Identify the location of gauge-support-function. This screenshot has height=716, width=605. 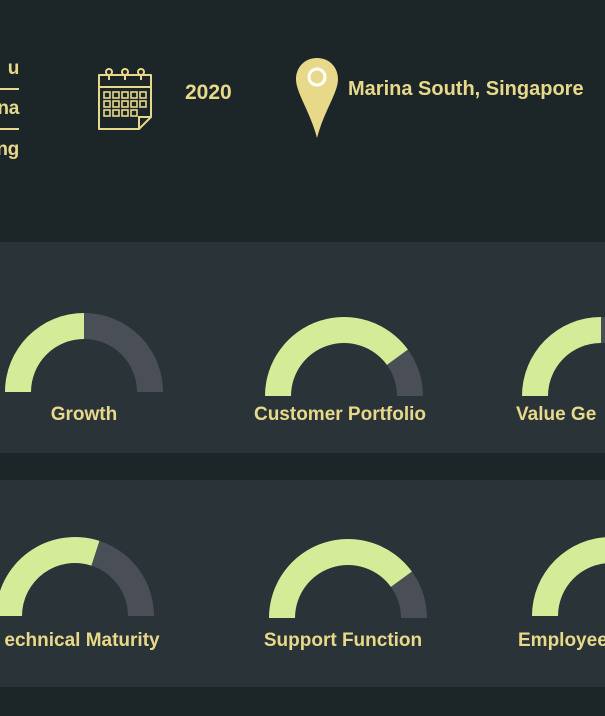
(348, 578).